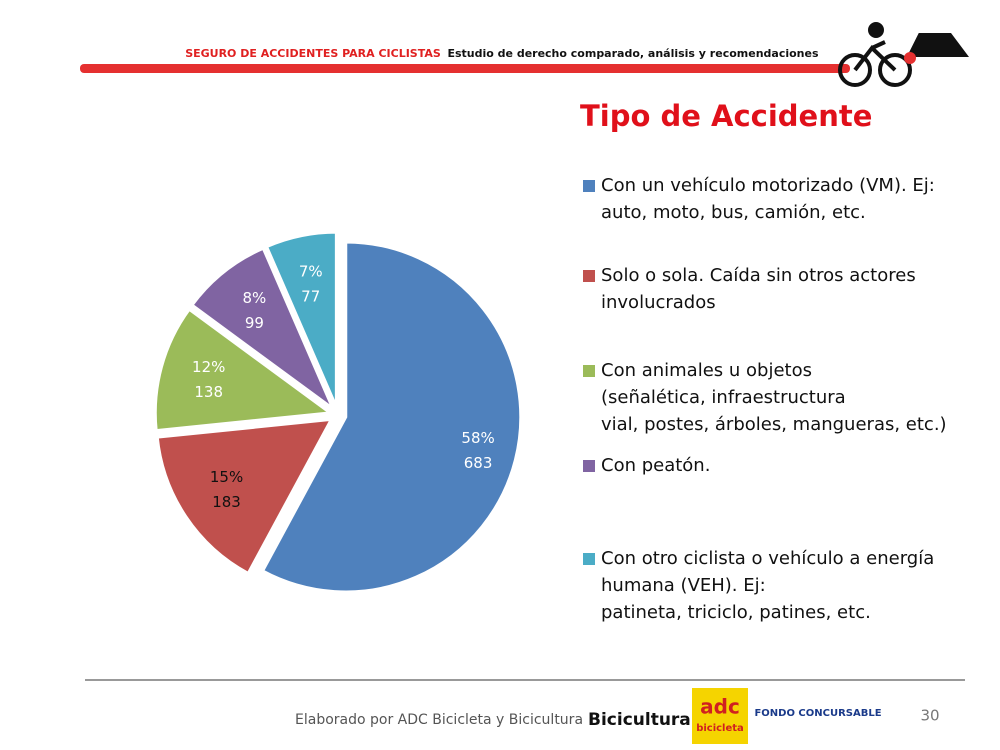  I want to click on slice-value-label: 99, so click(254, 323).